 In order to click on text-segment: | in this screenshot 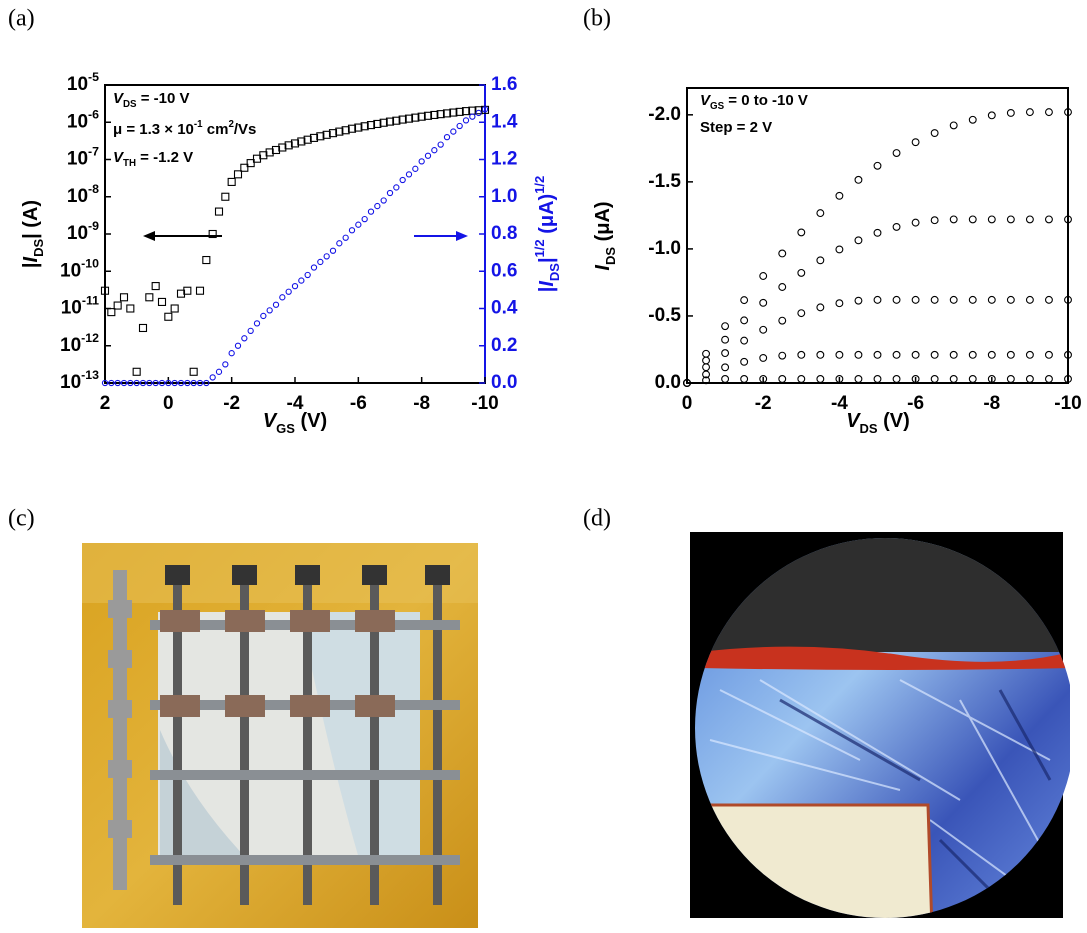, I will do `click(547, 260)`.